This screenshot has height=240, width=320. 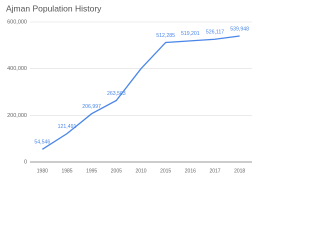 What do you see at coordinates (54, 8) in the screenshot?
I see `chart-title: Ajman Population History` at bounding box center [54, 8].